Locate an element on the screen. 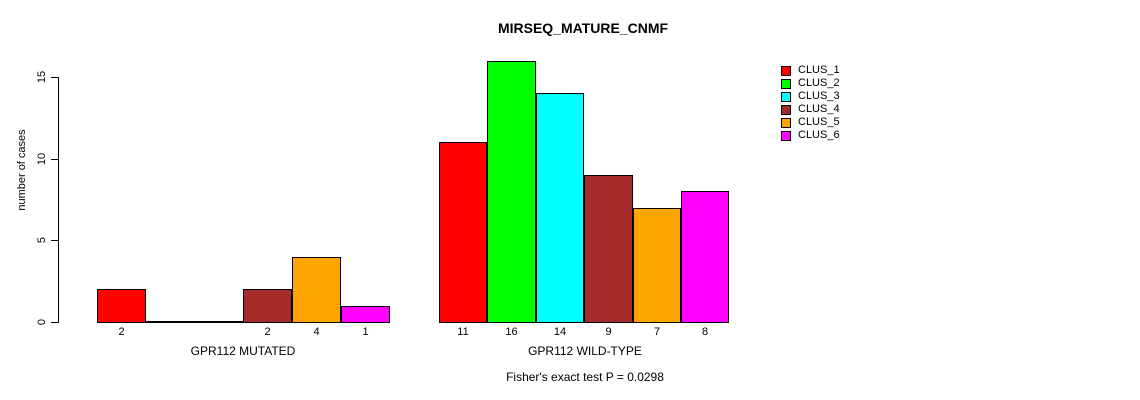  legend-item-clus_4: CLUS_4 is located at coordinates (810, 109).